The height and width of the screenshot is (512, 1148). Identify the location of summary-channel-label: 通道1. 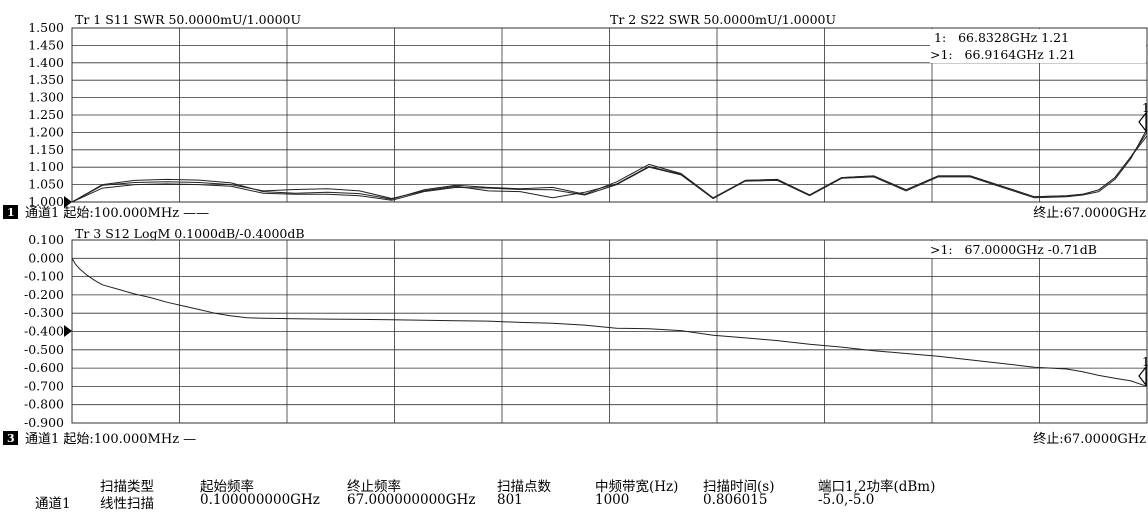
(53, 504).